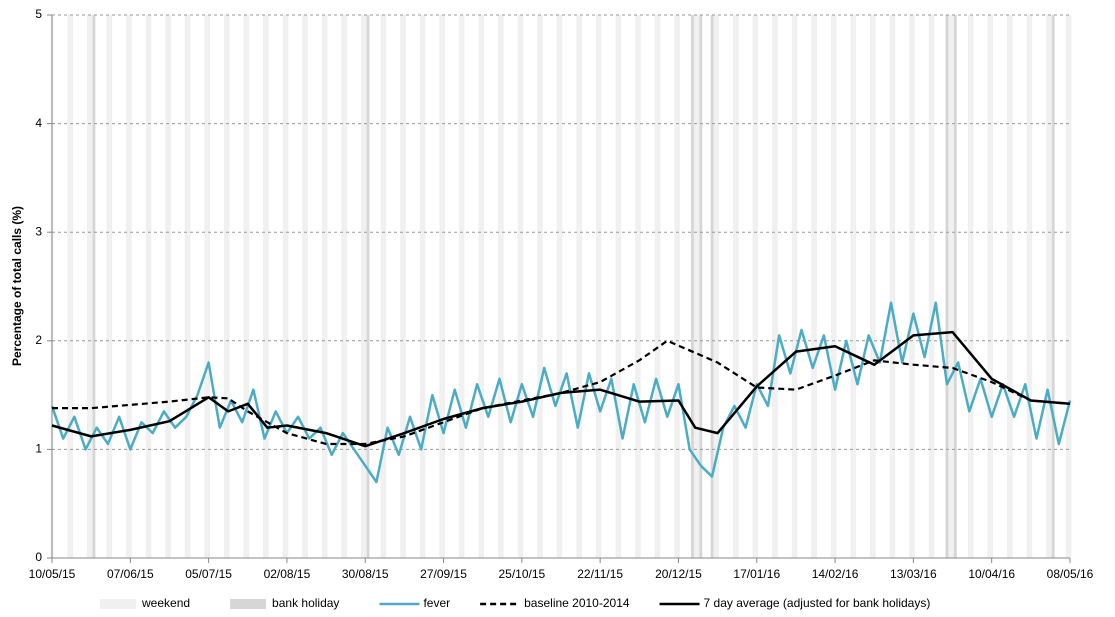  What do you see at coordinates (38, 14) in the screenshot?
I see `y-tick-label: 5` at bounding box center [38, 14].